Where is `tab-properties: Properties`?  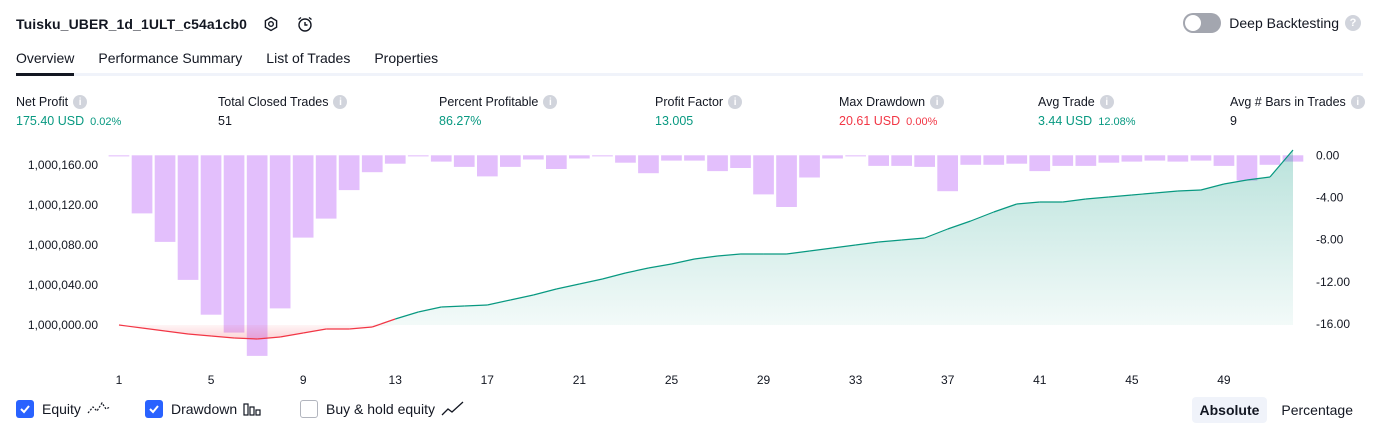 tab-properties: Properties is located at coordinates (406, 58).